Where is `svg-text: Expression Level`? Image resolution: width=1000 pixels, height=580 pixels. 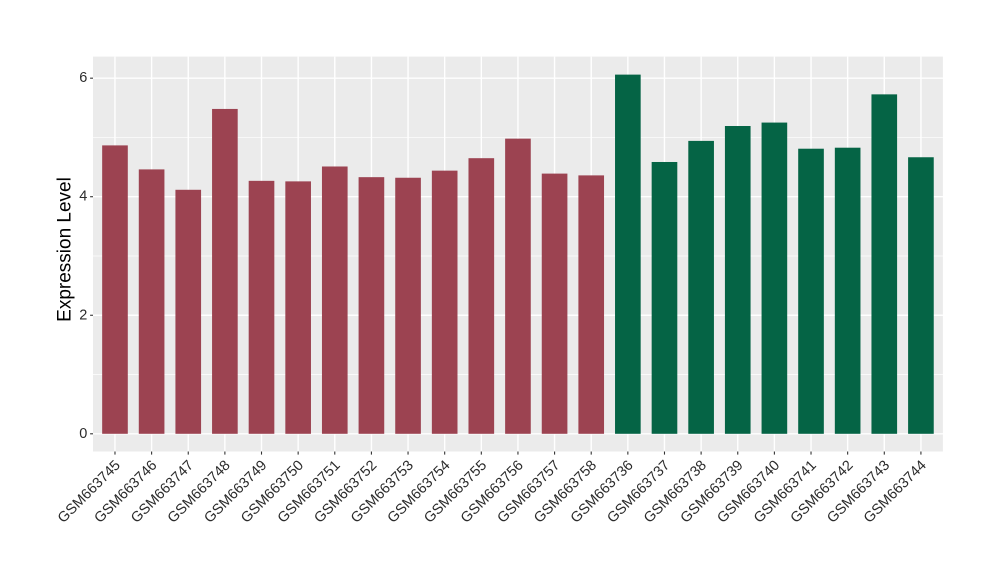
svg-text: Expression Level is located at coordinates (65, 249).